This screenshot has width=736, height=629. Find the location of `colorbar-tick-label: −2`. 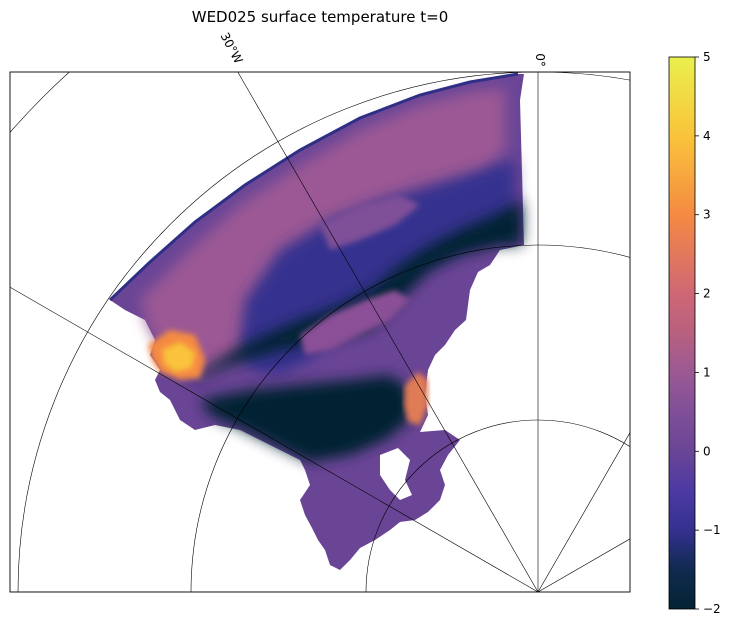

colorbar-tick-label: −2 is located at coordinates (712, 609).